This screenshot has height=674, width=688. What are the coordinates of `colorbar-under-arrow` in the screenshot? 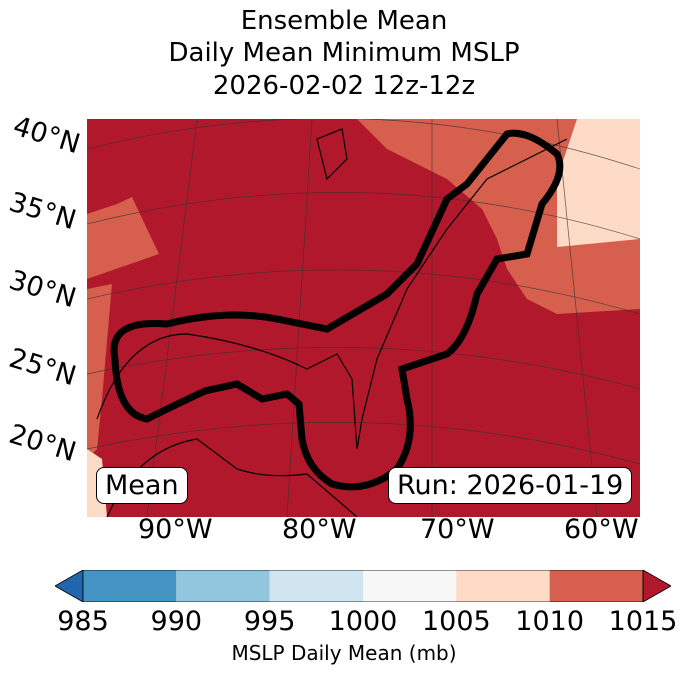 It's located at (69, 586).